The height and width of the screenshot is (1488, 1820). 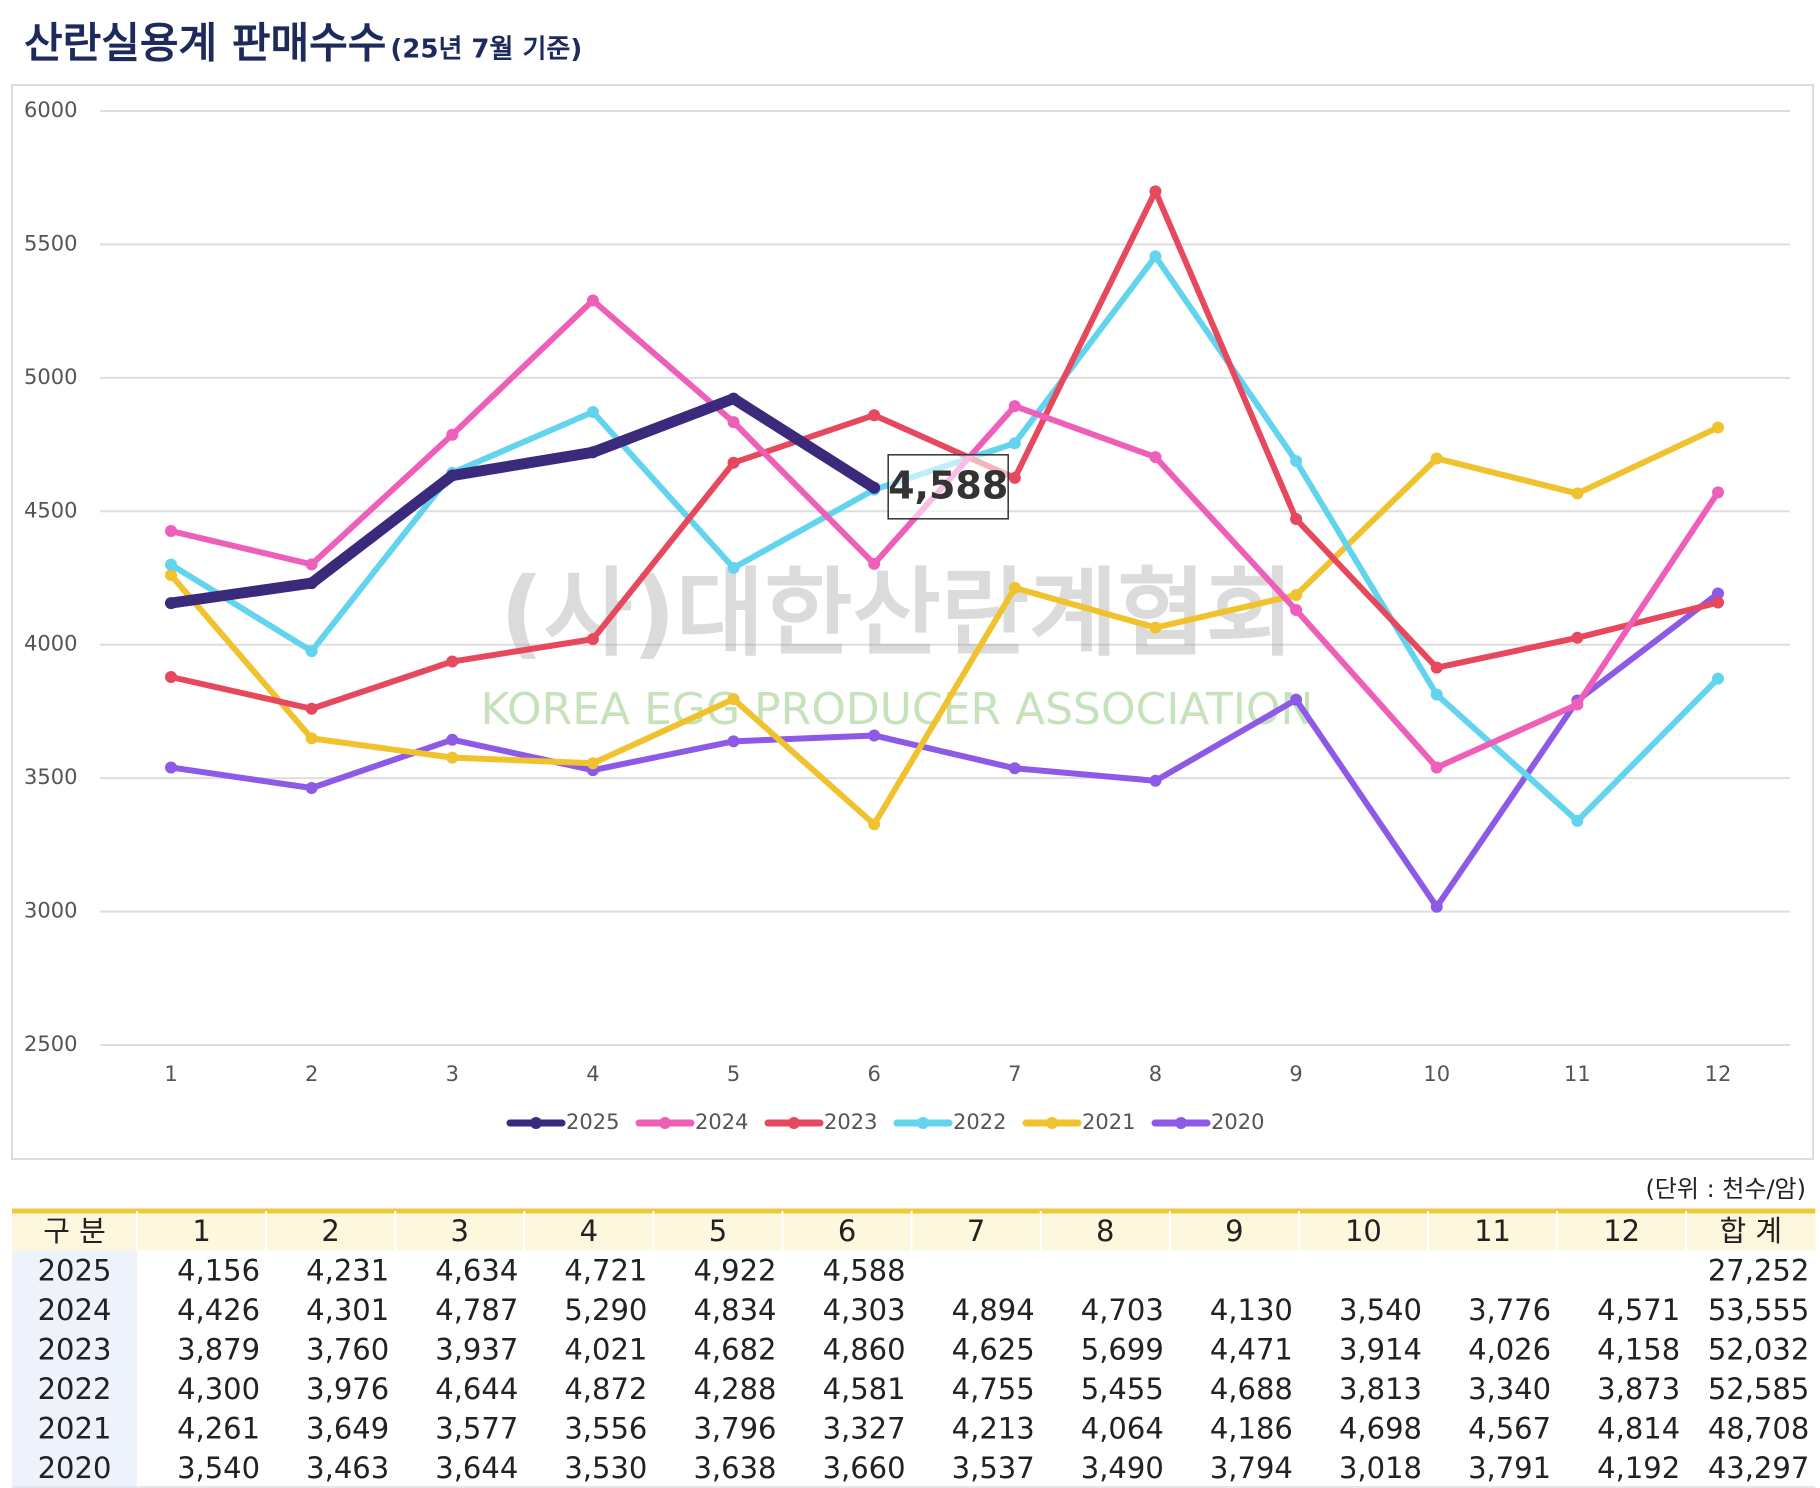 What do you see at coordinates (1380, 1349) in the screenshot?
I see `table-cell: 3,914` at bounding box center [1380, 1349].